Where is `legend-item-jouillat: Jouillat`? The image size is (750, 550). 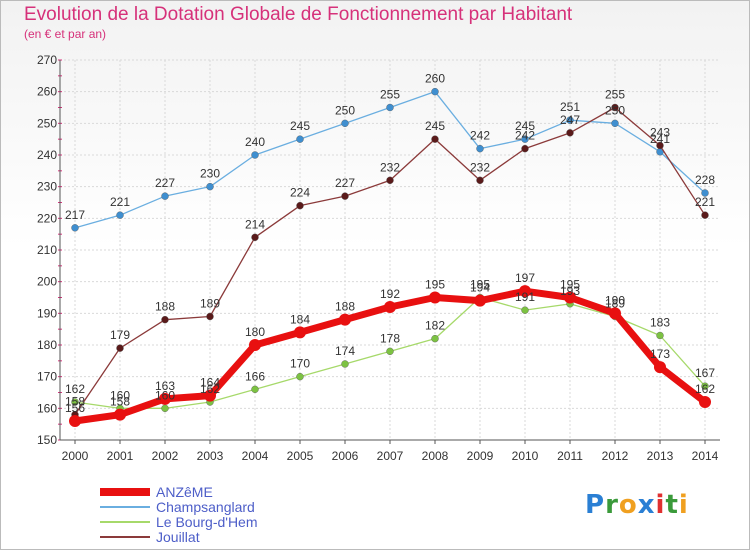
legend-item-jouillat: Jouillat is located at coordinates (150, 537).